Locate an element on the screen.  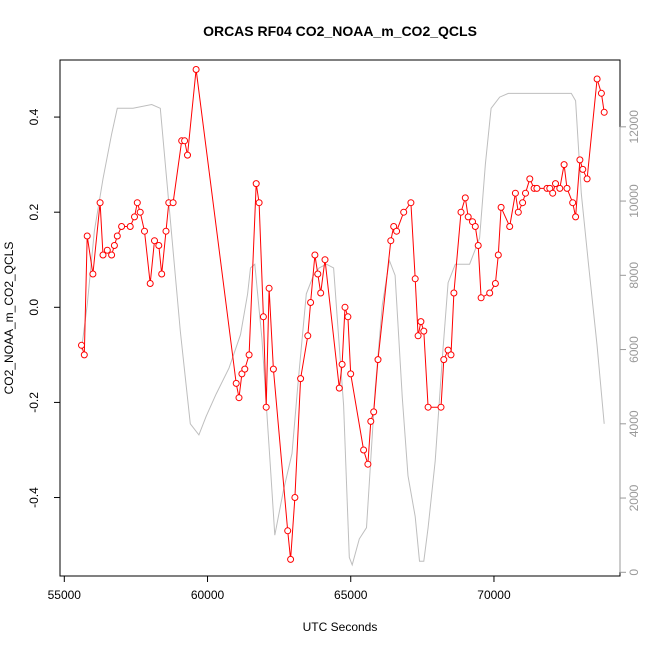
y-tick-label: 0.0 is located at coordinates (34, 307).